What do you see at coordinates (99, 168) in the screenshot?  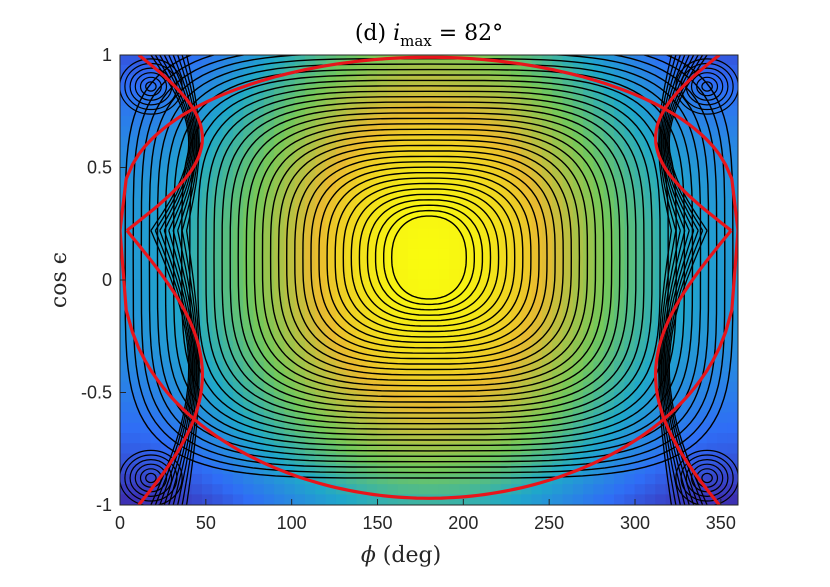 I see `y-tick-label: 0.5` at bounding box center [99, 168].